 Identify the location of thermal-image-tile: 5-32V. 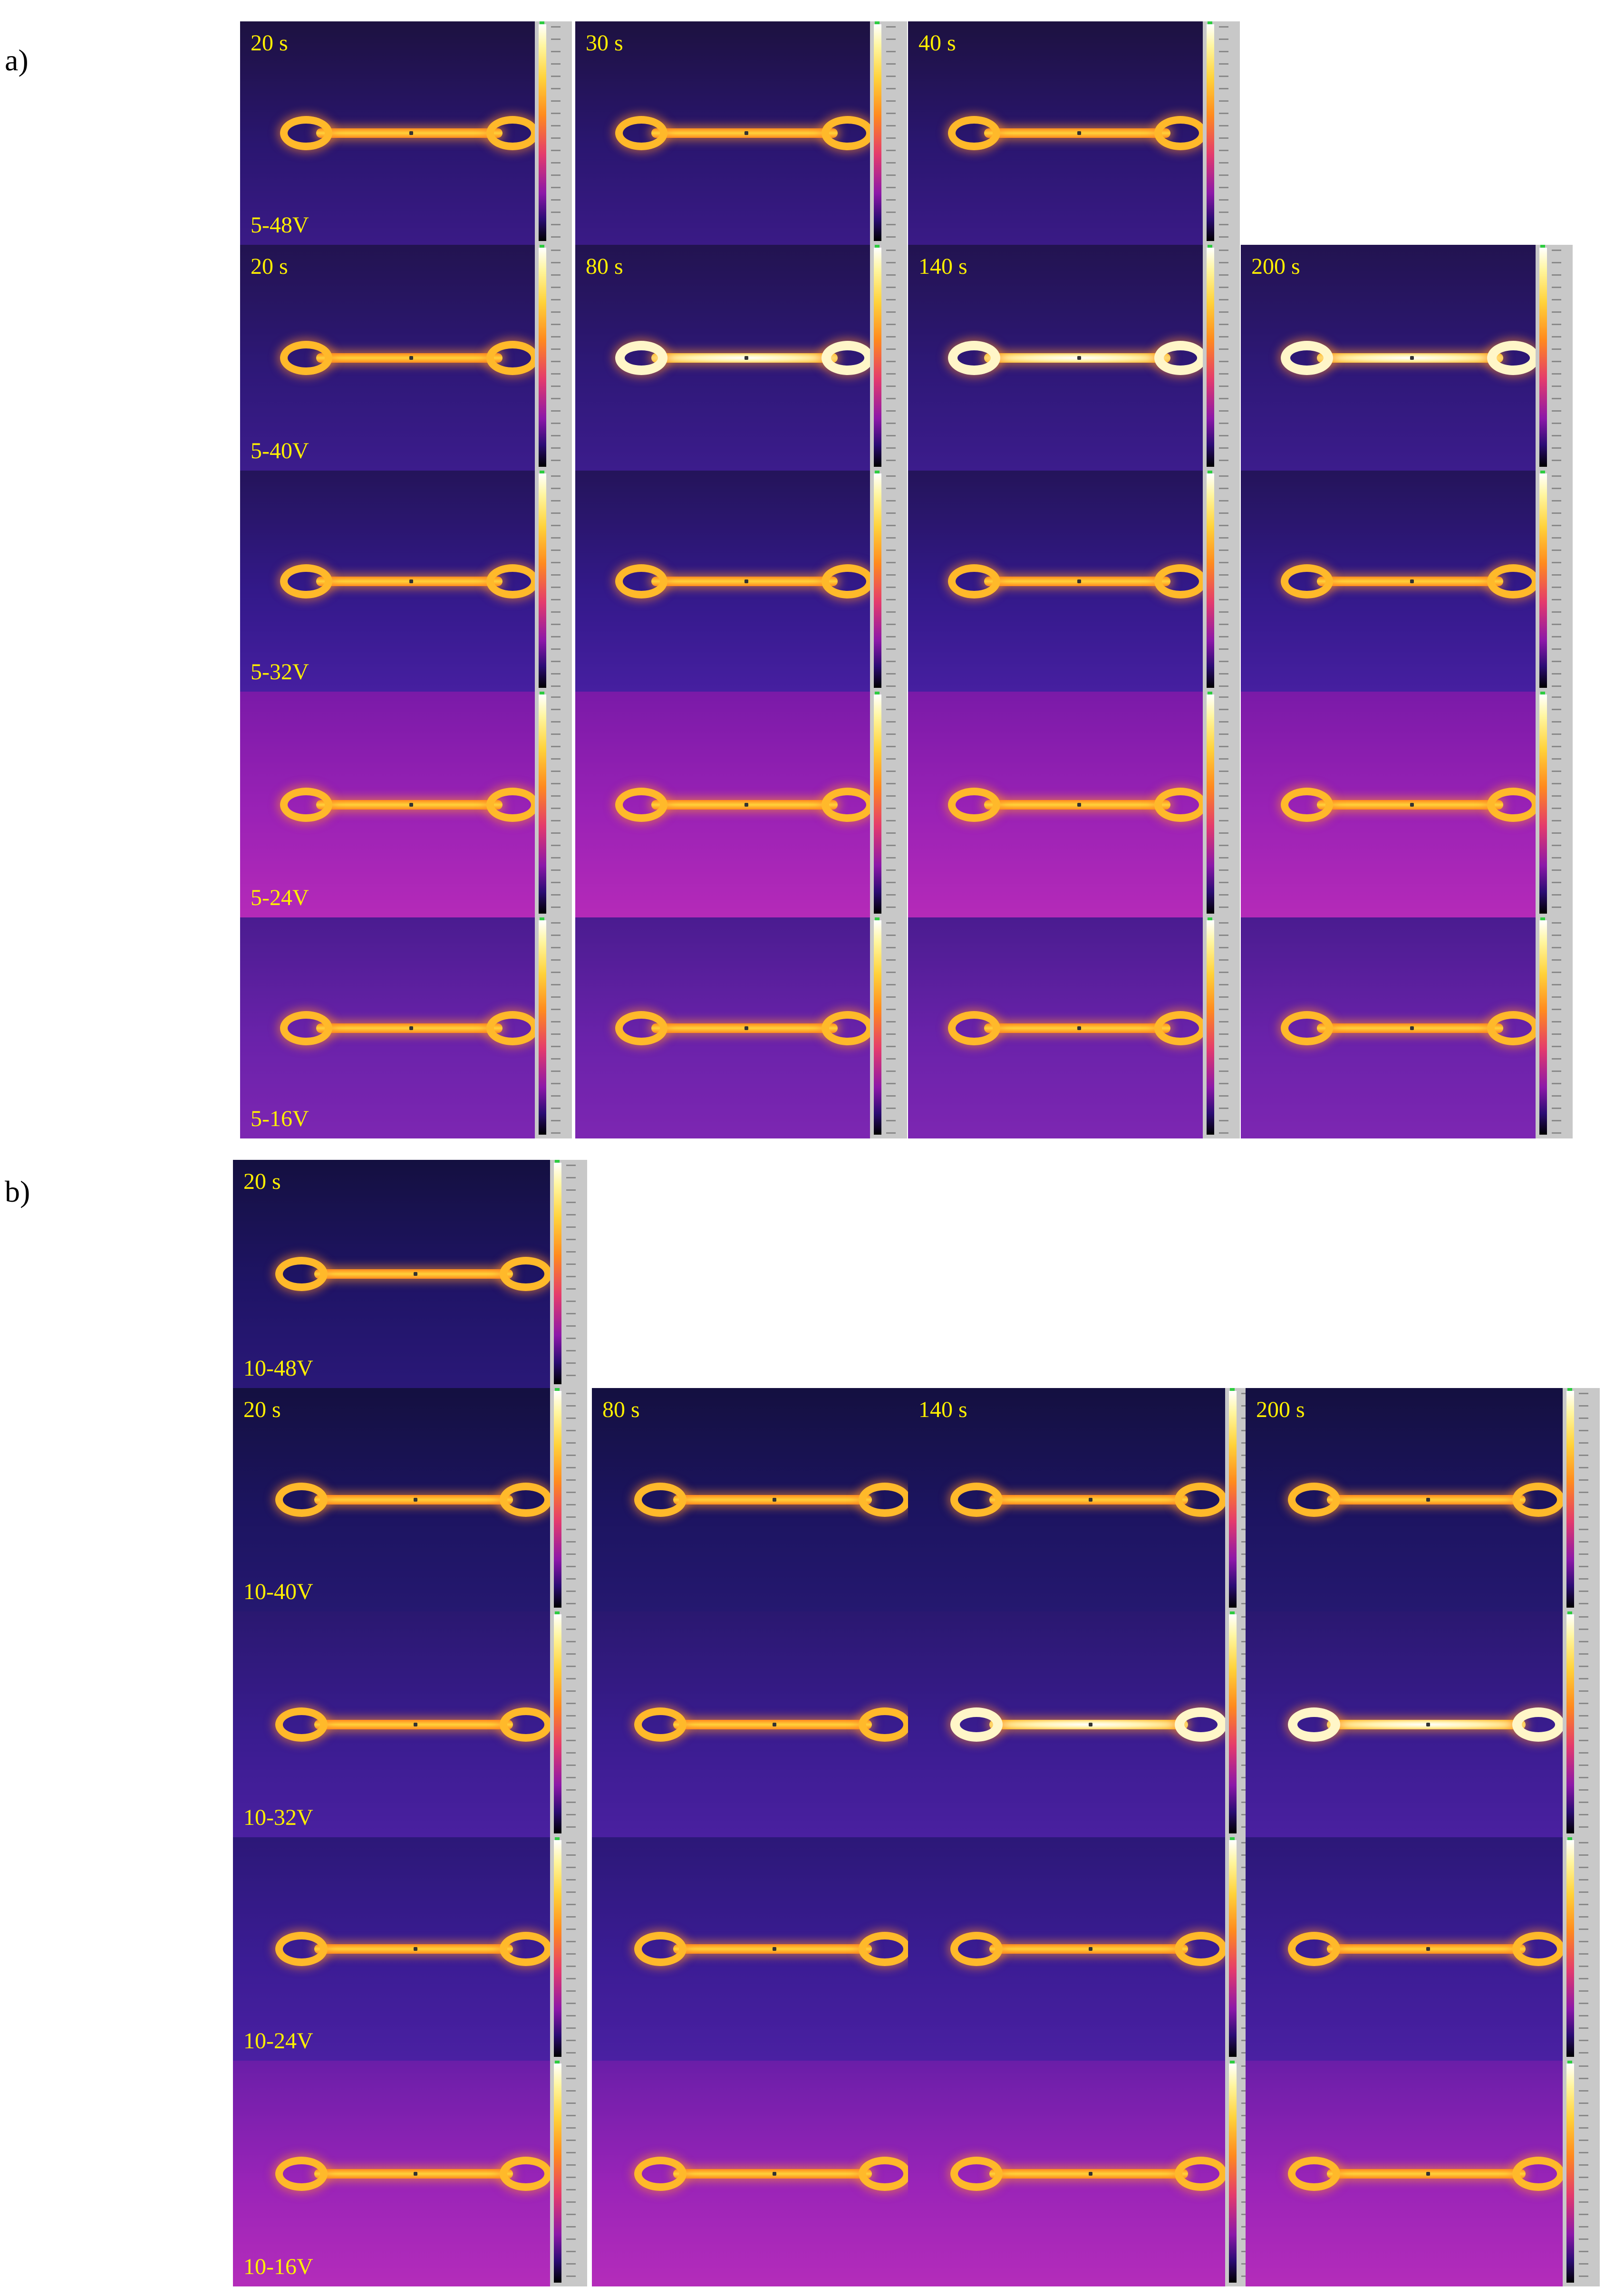
(406, 581).